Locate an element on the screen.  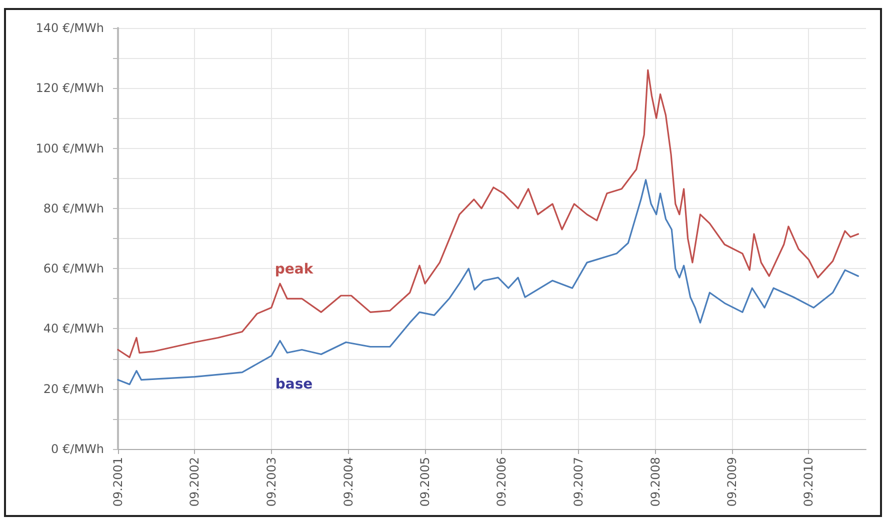
x-tick-label: 09.2006 is located at coordinates (501, 482).